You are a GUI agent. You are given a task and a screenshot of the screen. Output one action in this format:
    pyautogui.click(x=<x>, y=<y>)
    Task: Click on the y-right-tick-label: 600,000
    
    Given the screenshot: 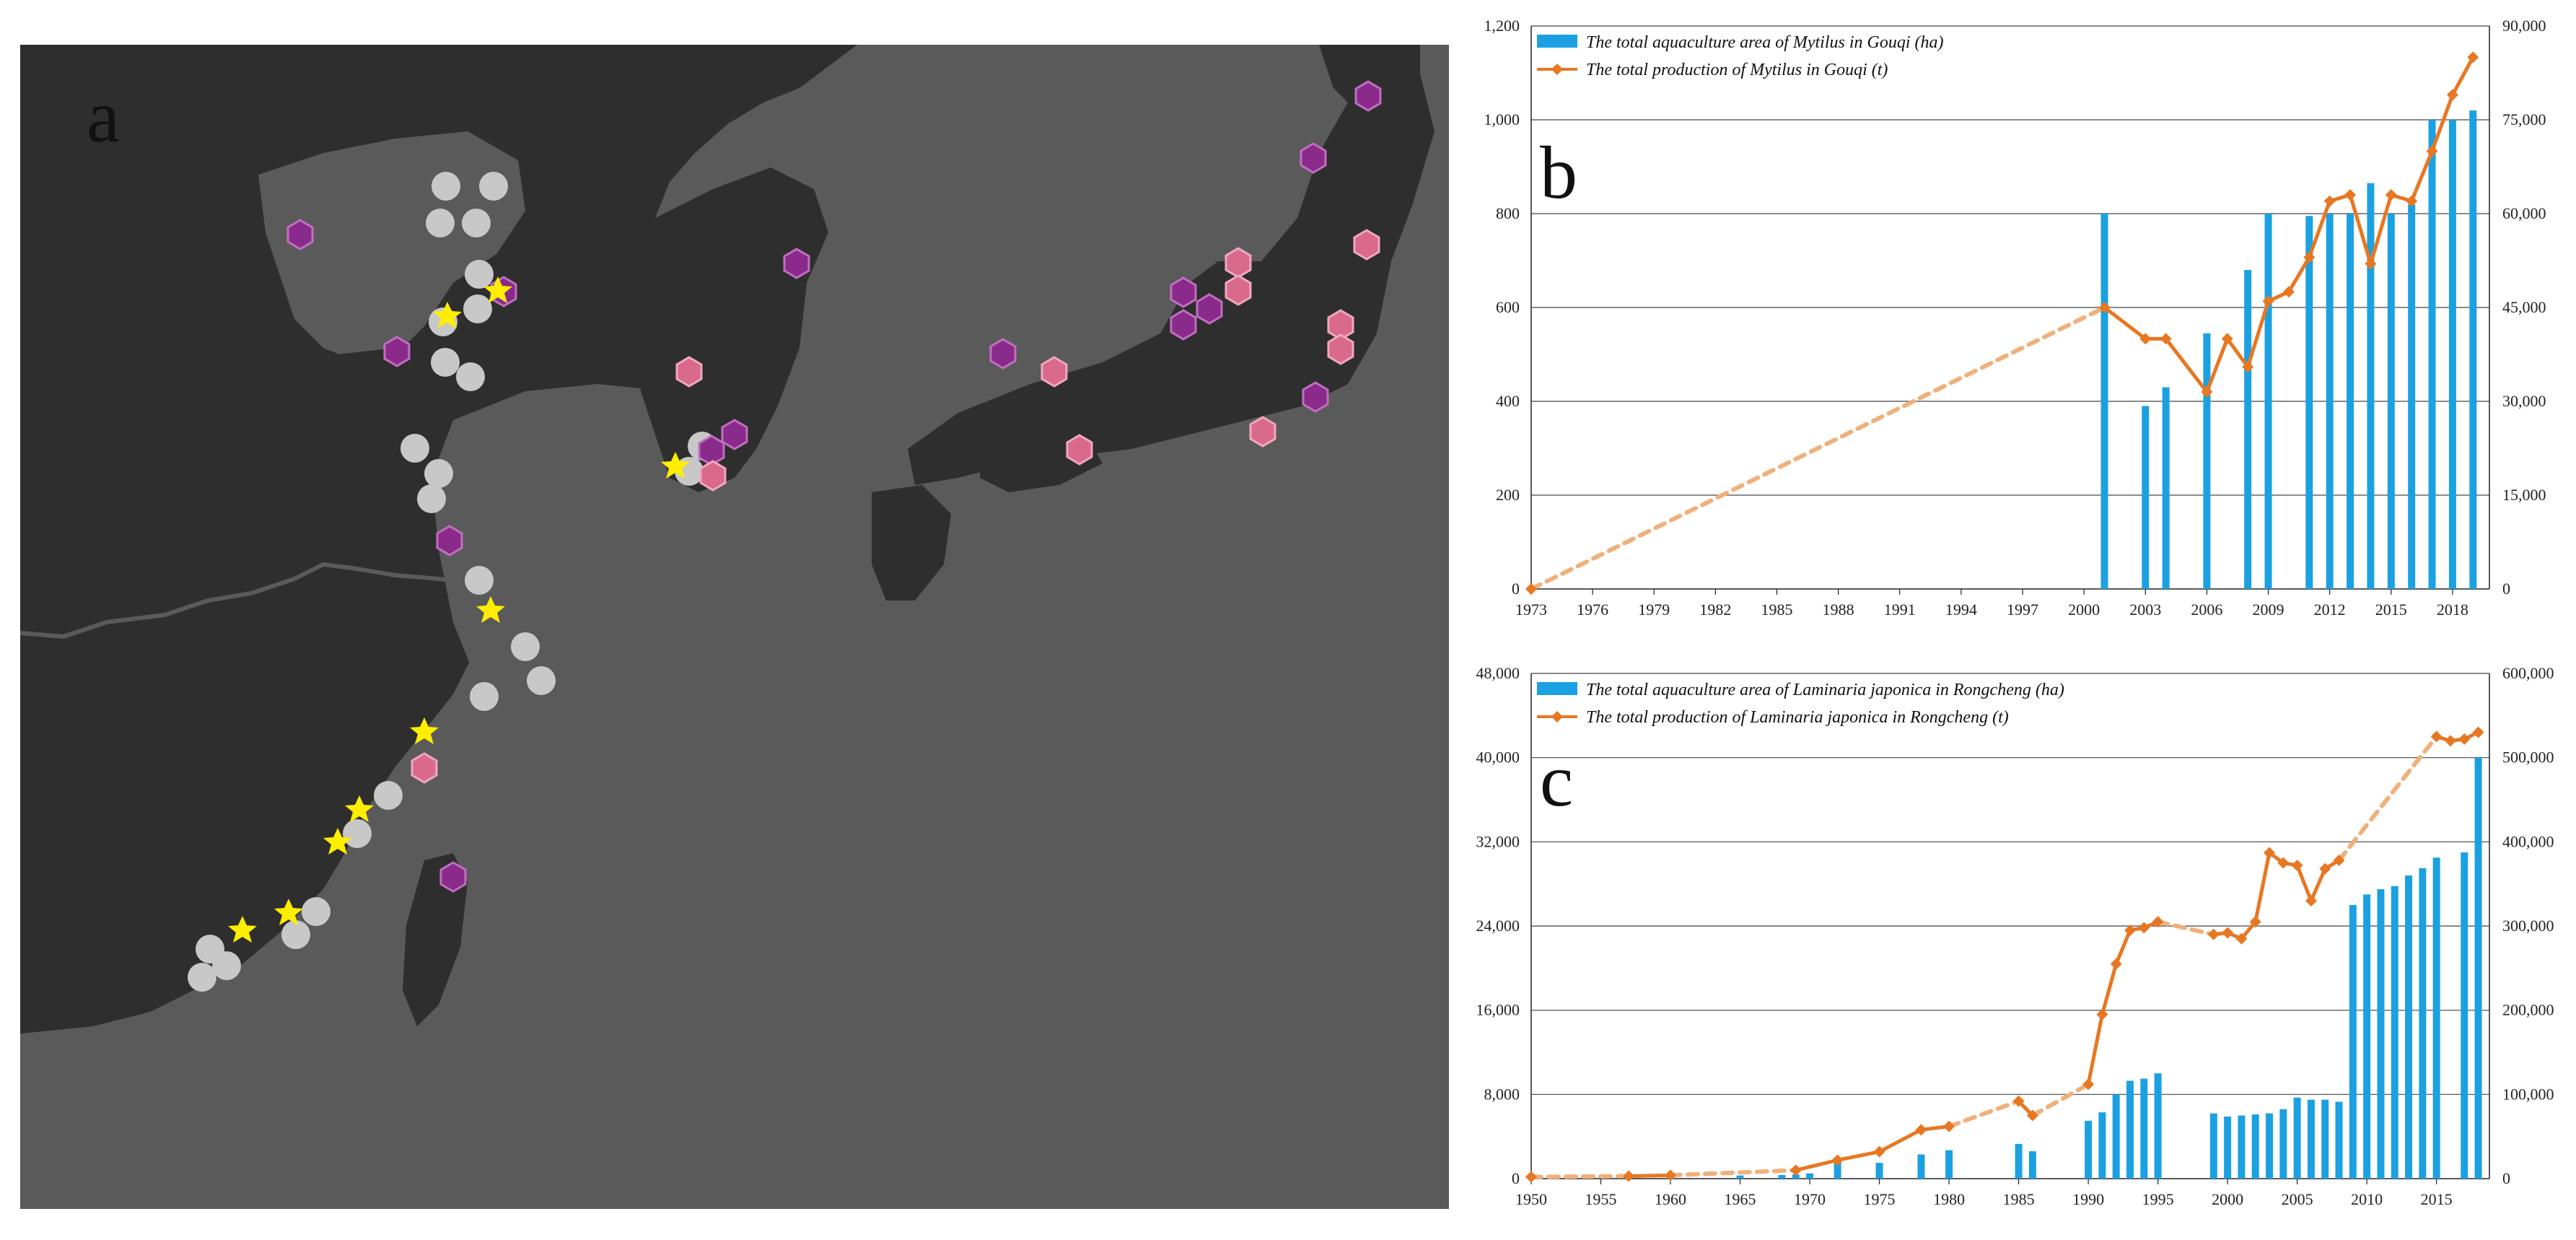 What is the action you would take?
    pyautogui.click(x=2528, y=673)
    